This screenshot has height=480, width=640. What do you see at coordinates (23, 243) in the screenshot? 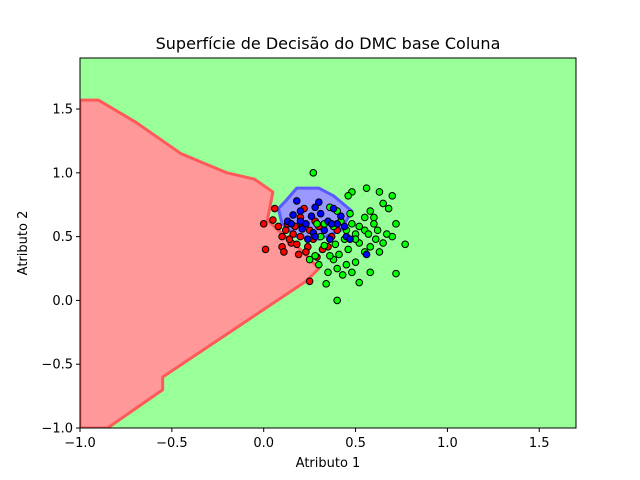
I see `y-axis-label: Atributo 2` at bounding box center [23, 243].